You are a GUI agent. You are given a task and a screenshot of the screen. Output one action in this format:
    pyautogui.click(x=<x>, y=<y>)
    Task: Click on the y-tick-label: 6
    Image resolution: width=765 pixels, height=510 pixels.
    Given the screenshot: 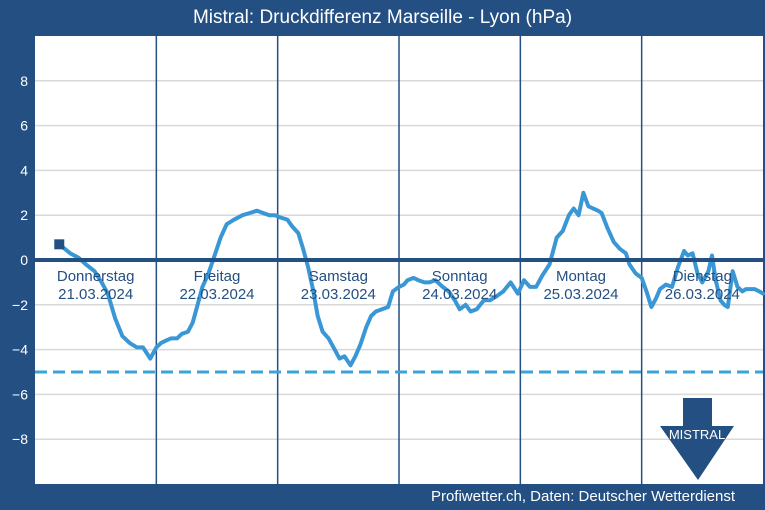 What is the action you would take?
    pyautogui.click(x=24, y=126)
    